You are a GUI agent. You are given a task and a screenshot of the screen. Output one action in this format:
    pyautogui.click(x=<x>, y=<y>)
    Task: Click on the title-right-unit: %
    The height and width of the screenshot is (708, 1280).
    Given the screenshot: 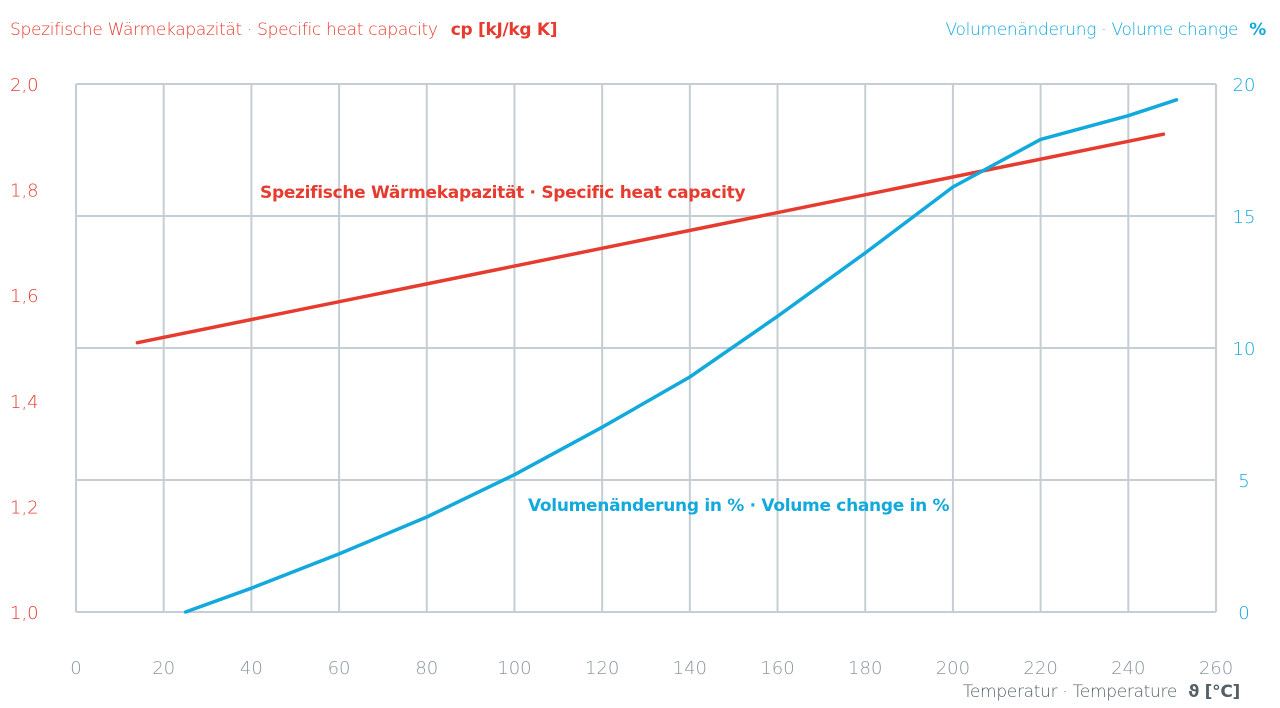 What is the action you would take?
    pyautogui.click(x=1257, y=30)
    